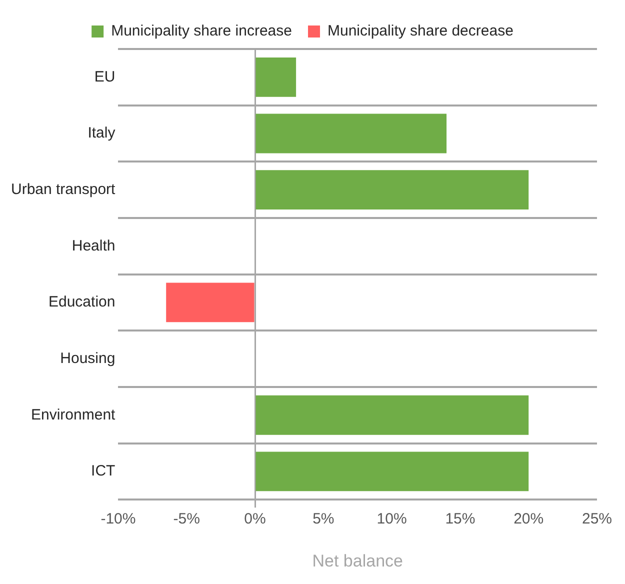  What do you see at coordinates (103, 471) in the screenshot?
I see `y-tick-label: ICT` at bounding box center [103, 471].